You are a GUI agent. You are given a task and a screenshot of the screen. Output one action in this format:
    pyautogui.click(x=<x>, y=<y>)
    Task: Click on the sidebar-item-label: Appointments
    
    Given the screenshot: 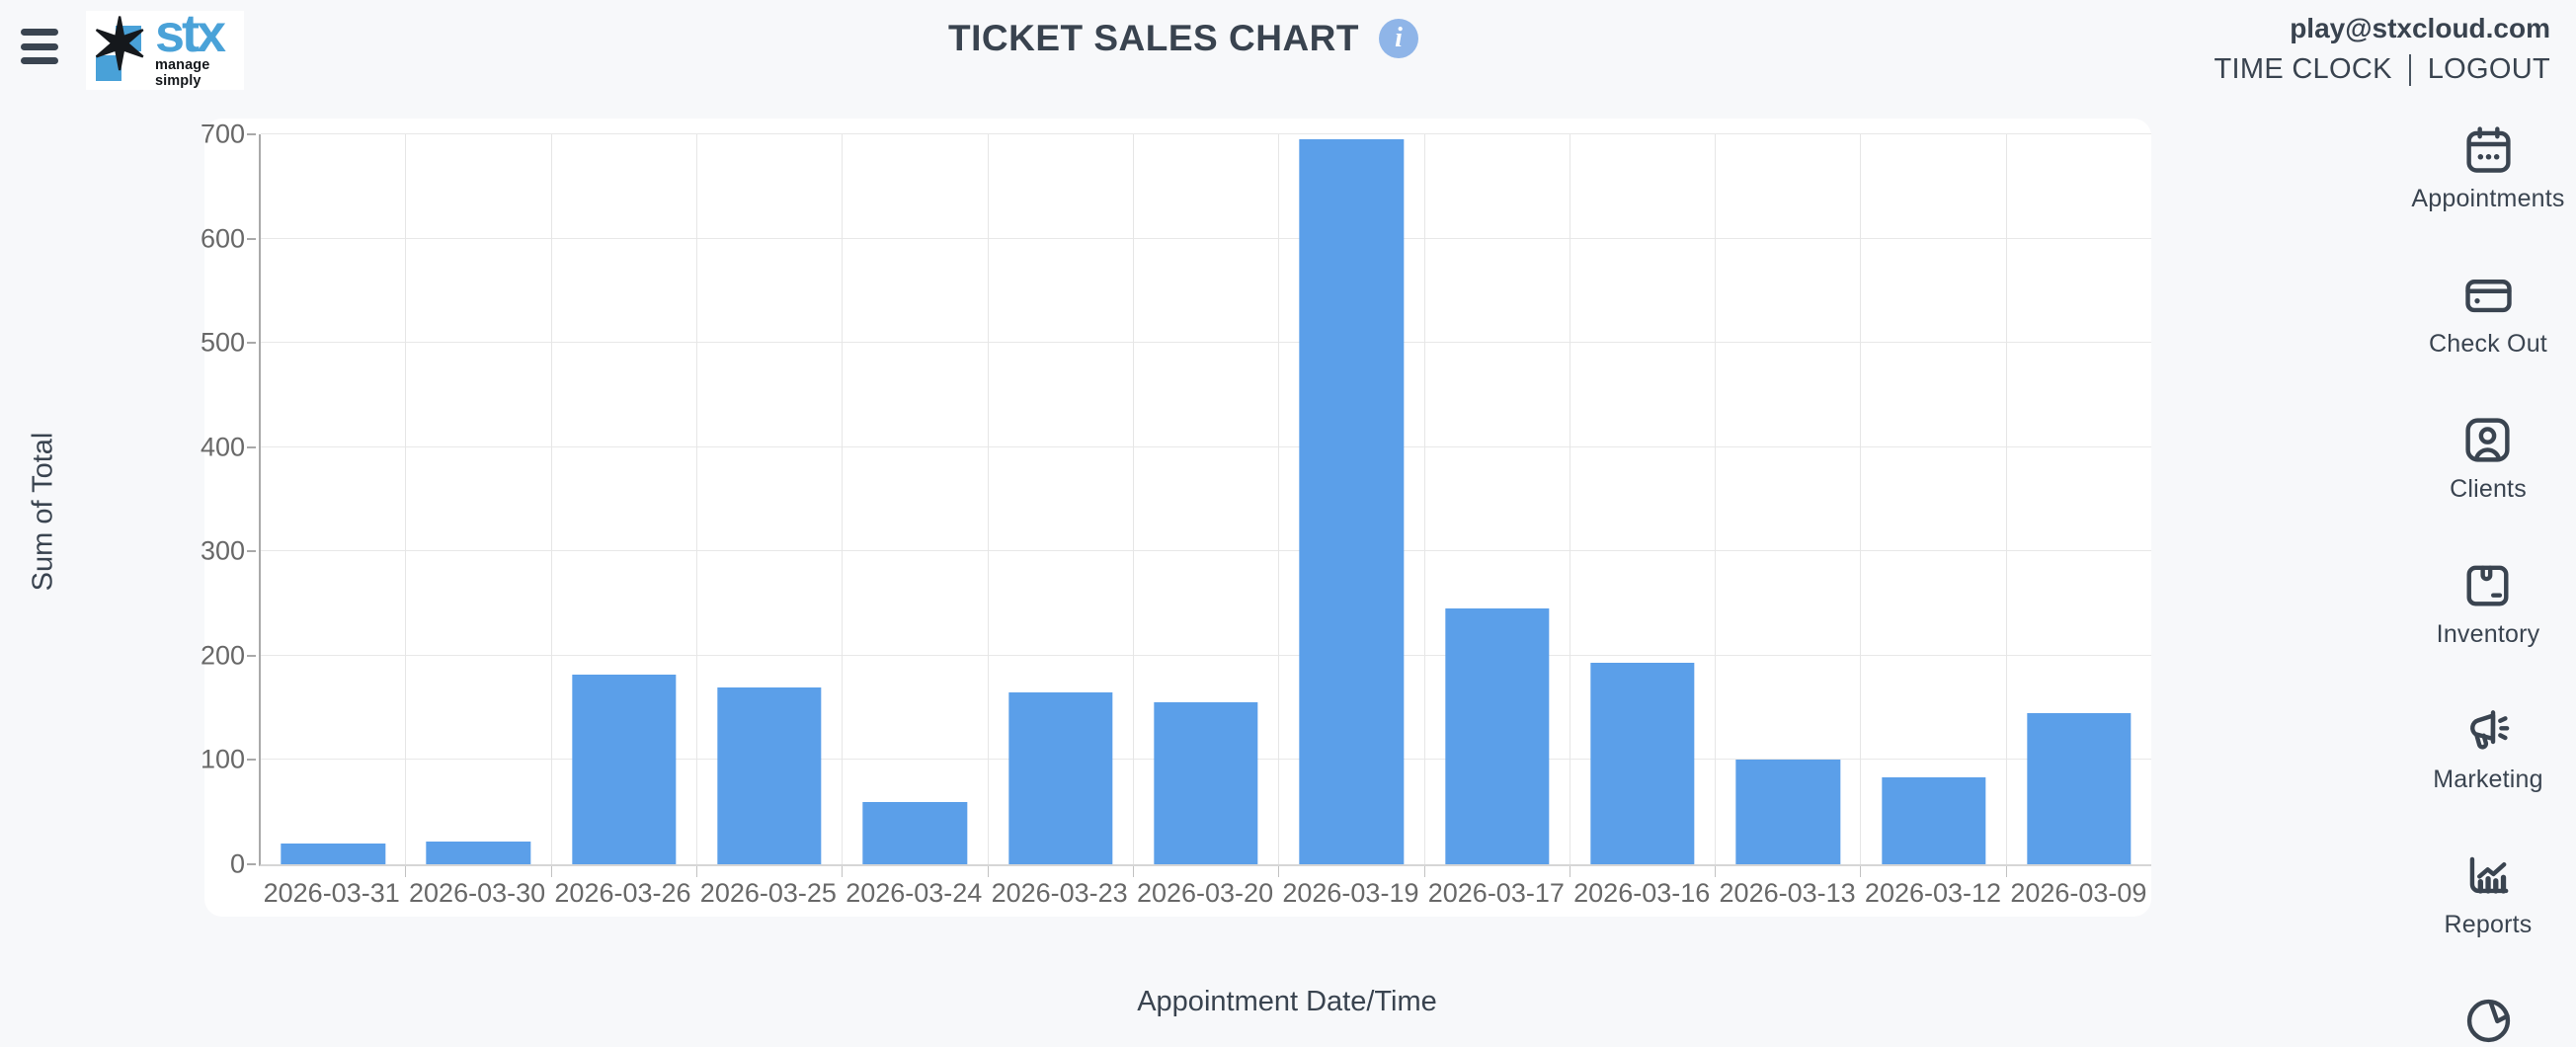 What is the action you would take?
    pyautogui.click(x=2488, y=198)
    